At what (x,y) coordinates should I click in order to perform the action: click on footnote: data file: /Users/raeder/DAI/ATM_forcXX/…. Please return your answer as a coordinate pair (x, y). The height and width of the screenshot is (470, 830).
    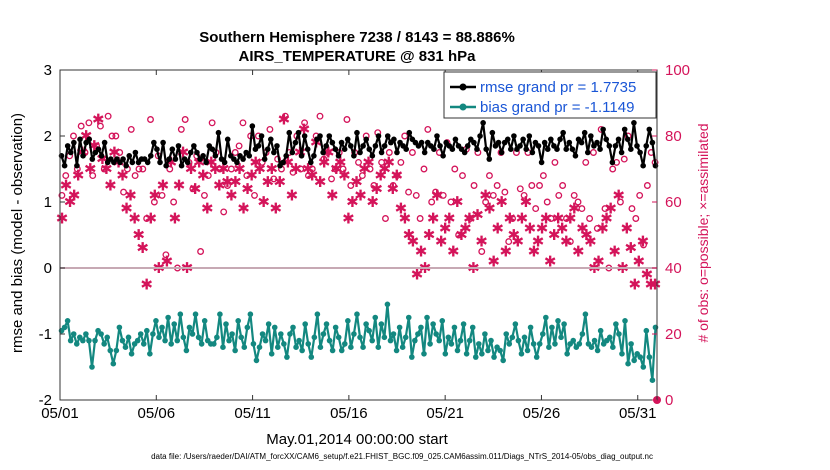
    Looking at the image, I should click on (402, 456).